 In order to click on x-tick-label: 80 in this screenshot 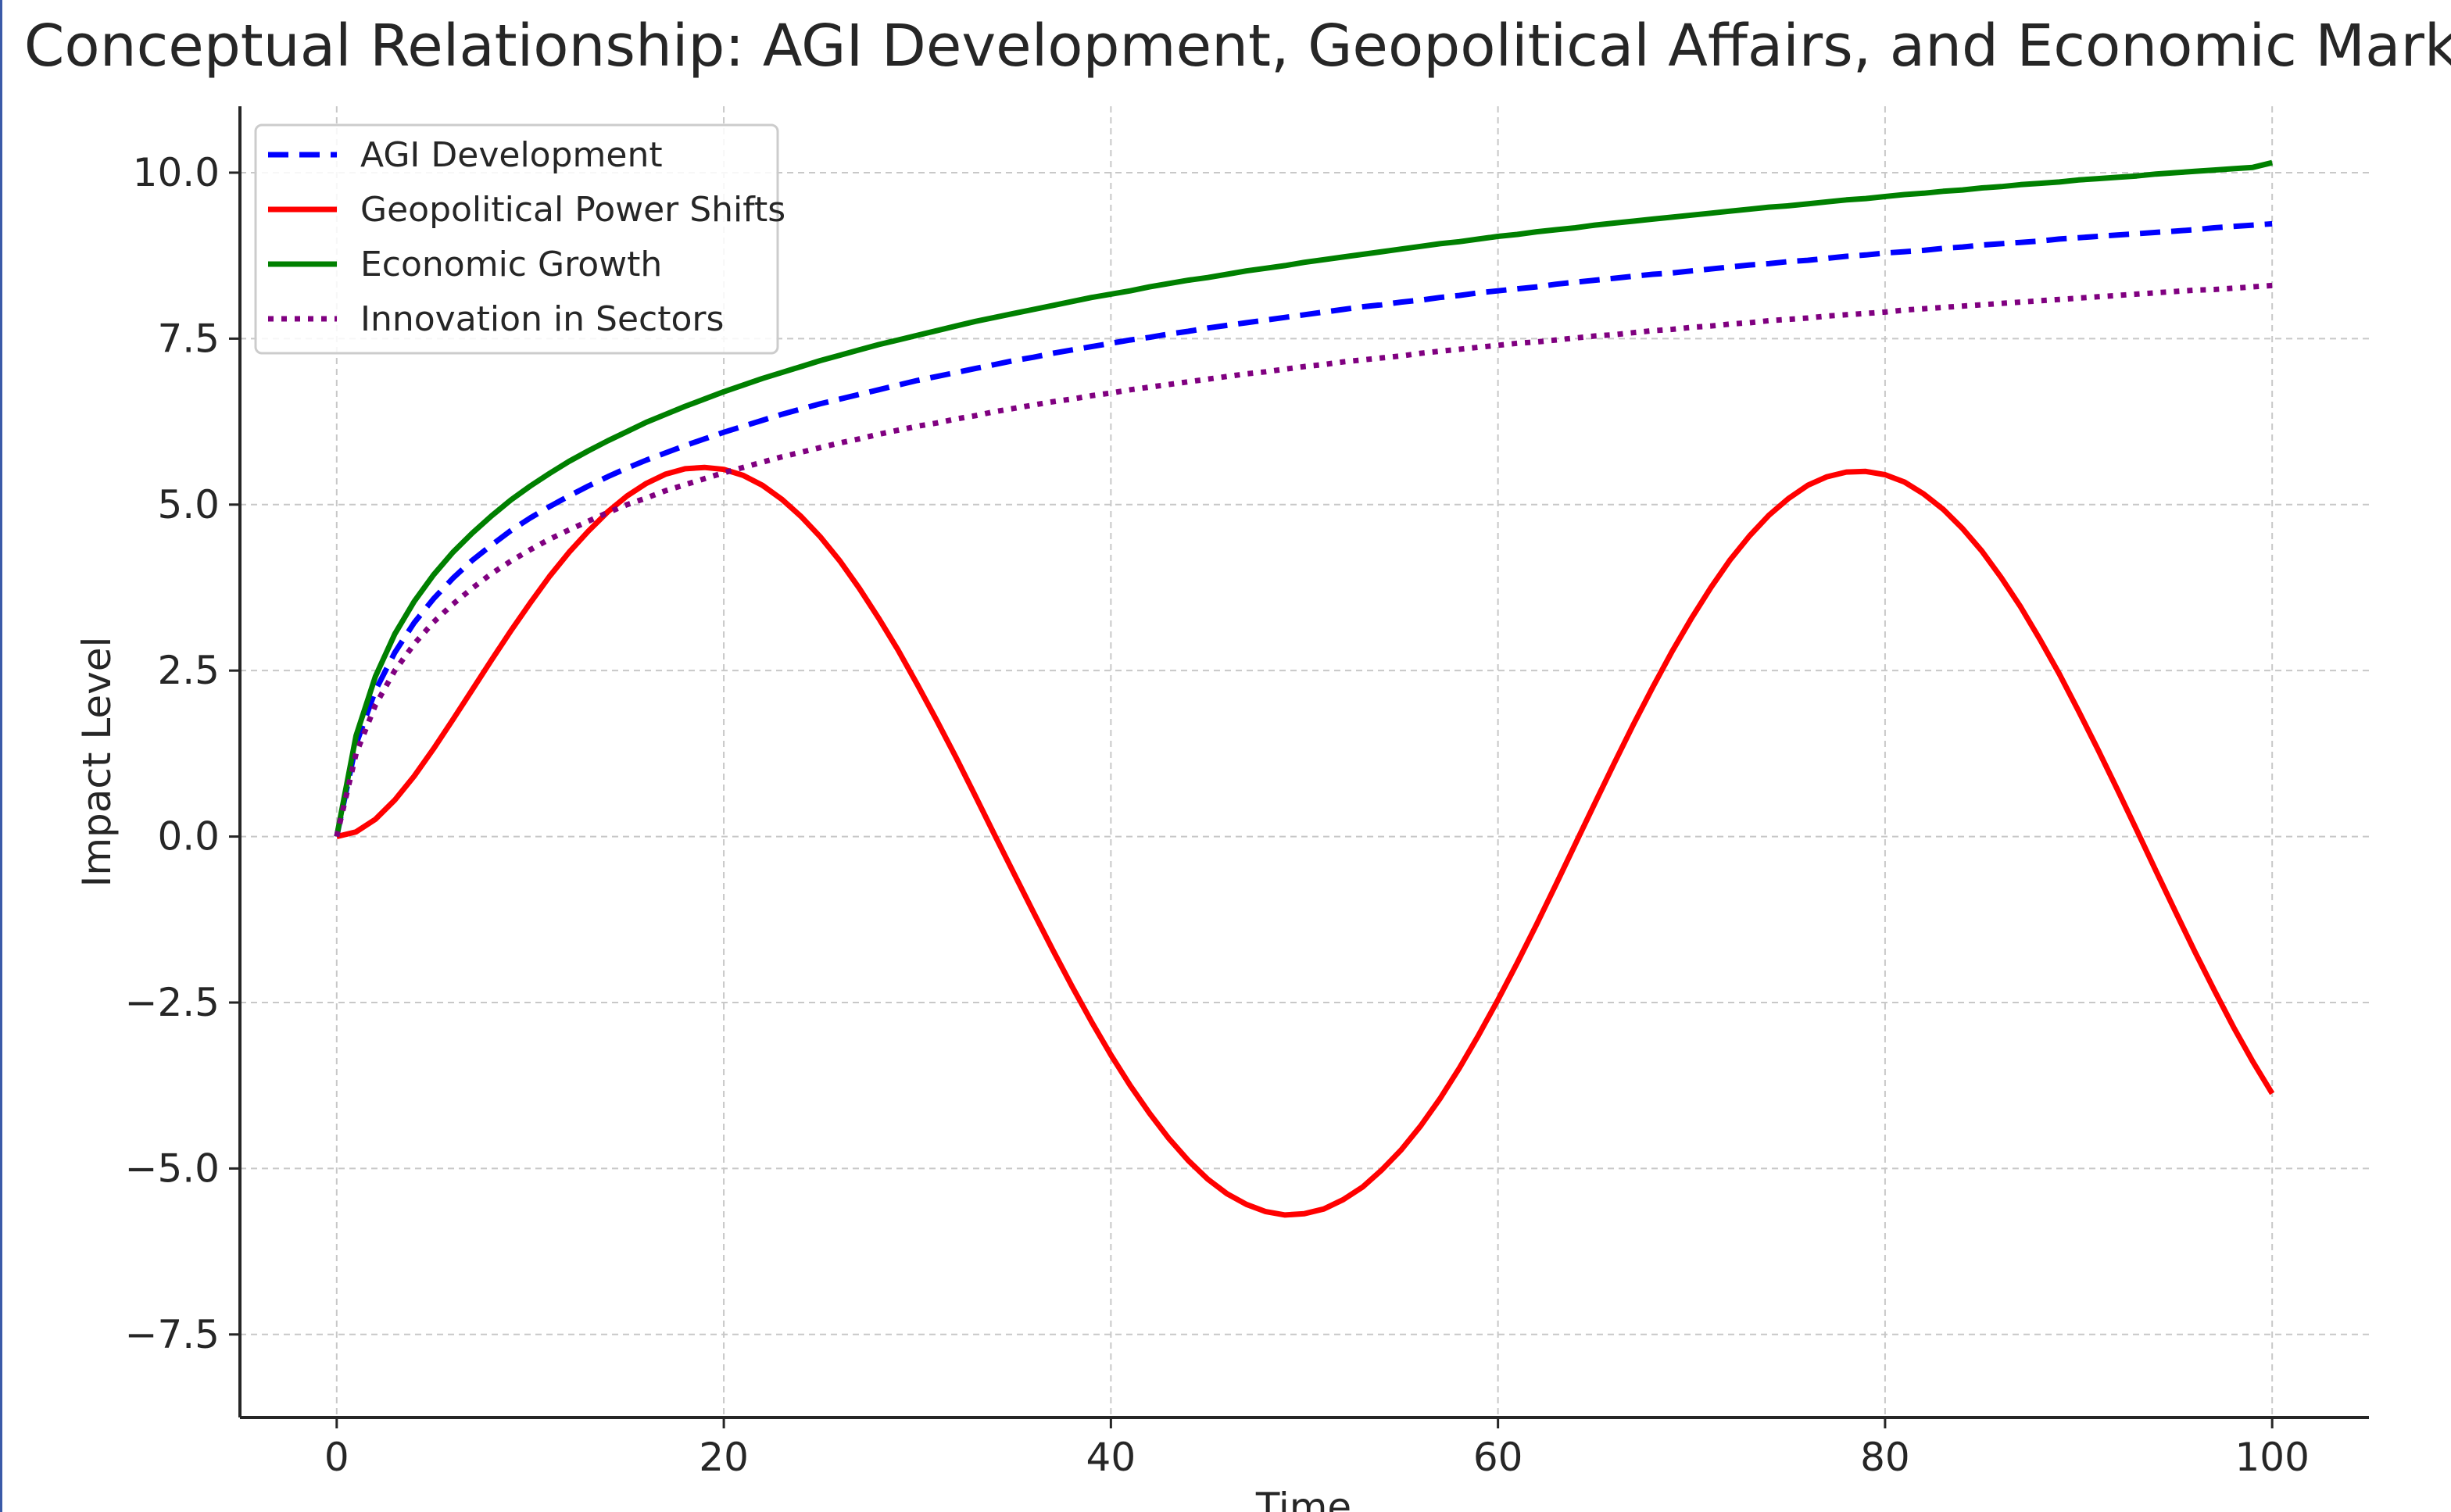, I will do `click(1885, 1457)`.